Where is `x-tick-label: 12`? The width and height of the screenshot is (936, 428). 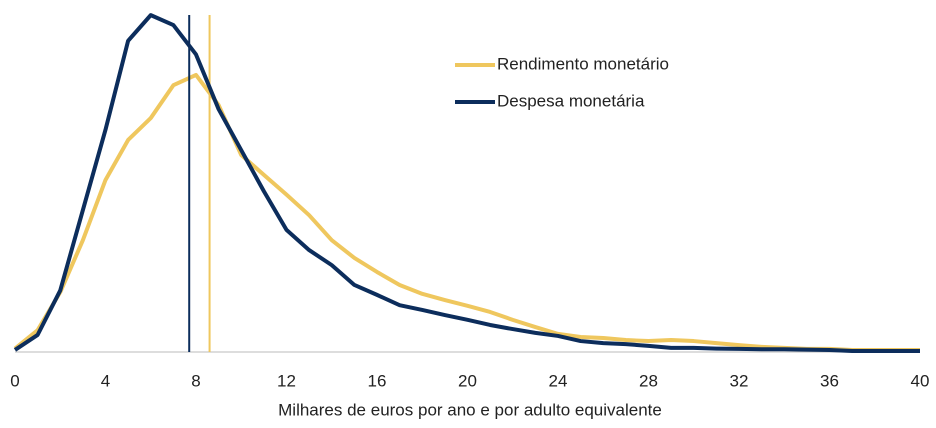 x-tick-label: 12 is located at coordinates (286, 380).